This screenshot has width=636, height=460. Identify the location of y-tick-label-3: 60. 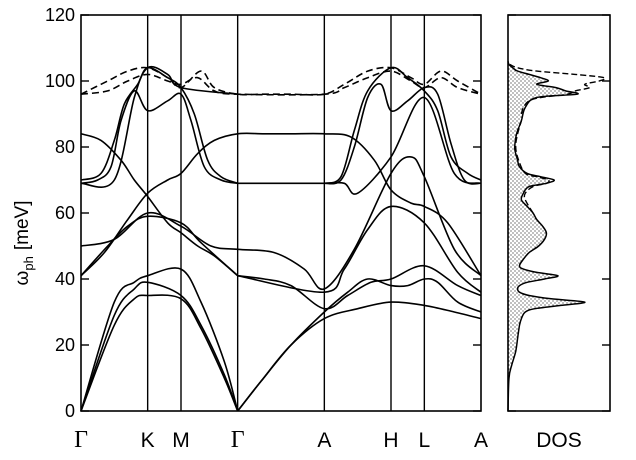
(65, 213).